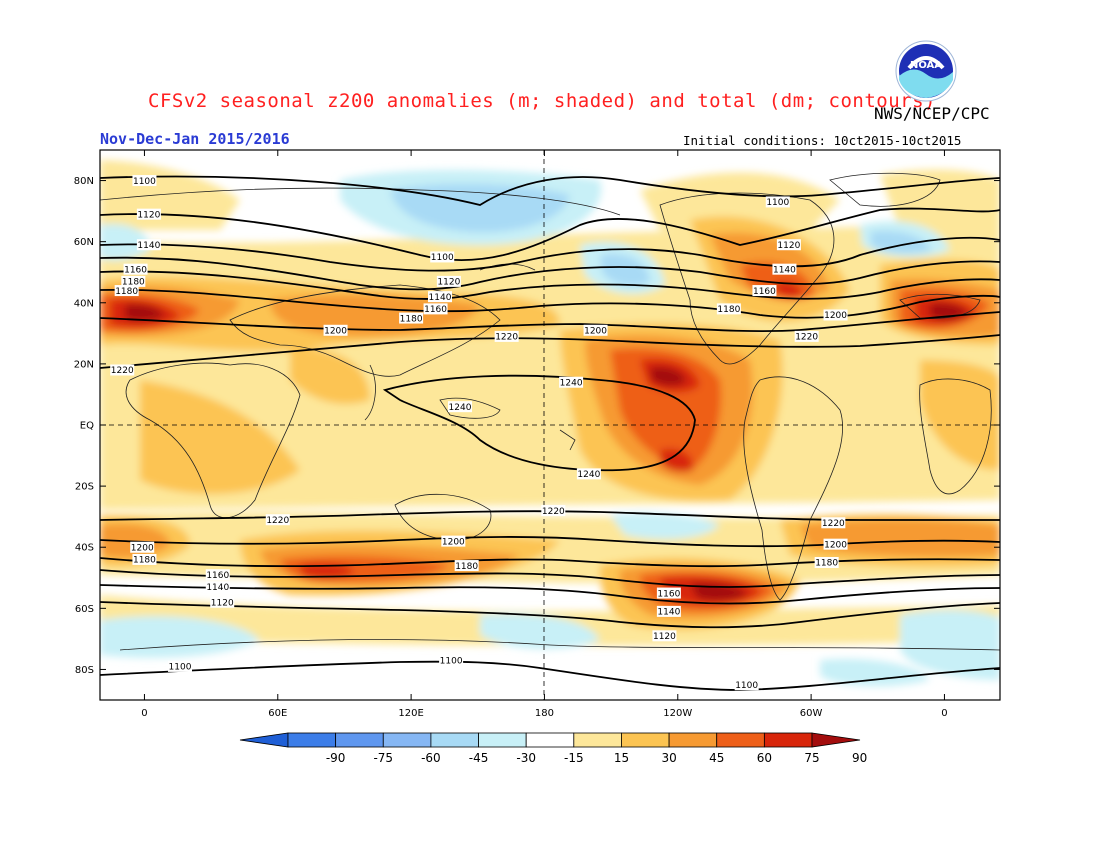 This screenshot has height=850, width=1100. Describe the element at coordinates (716, 758) in the screenshot. I see `colorbar-label: 45` at that location.